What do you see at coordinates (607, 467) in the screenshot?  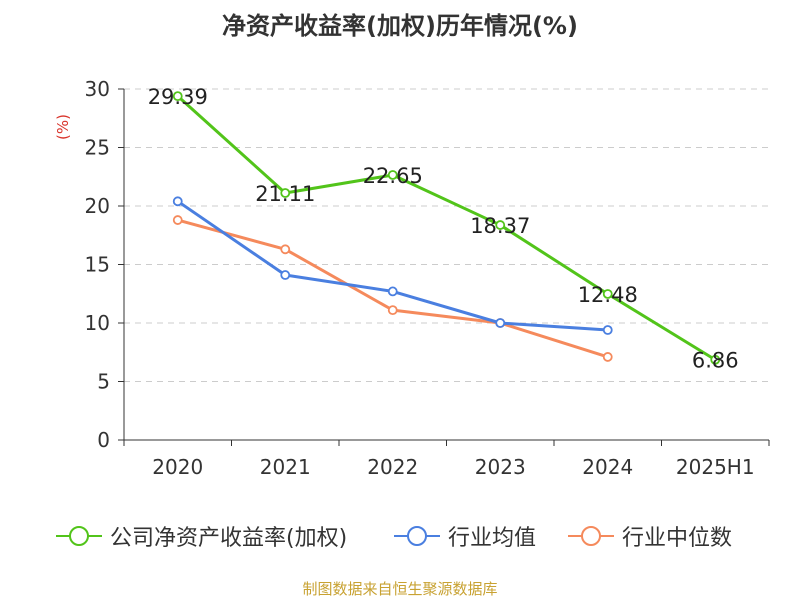 I see `x-tick-label: 2024` at bounding box center [607, 467].